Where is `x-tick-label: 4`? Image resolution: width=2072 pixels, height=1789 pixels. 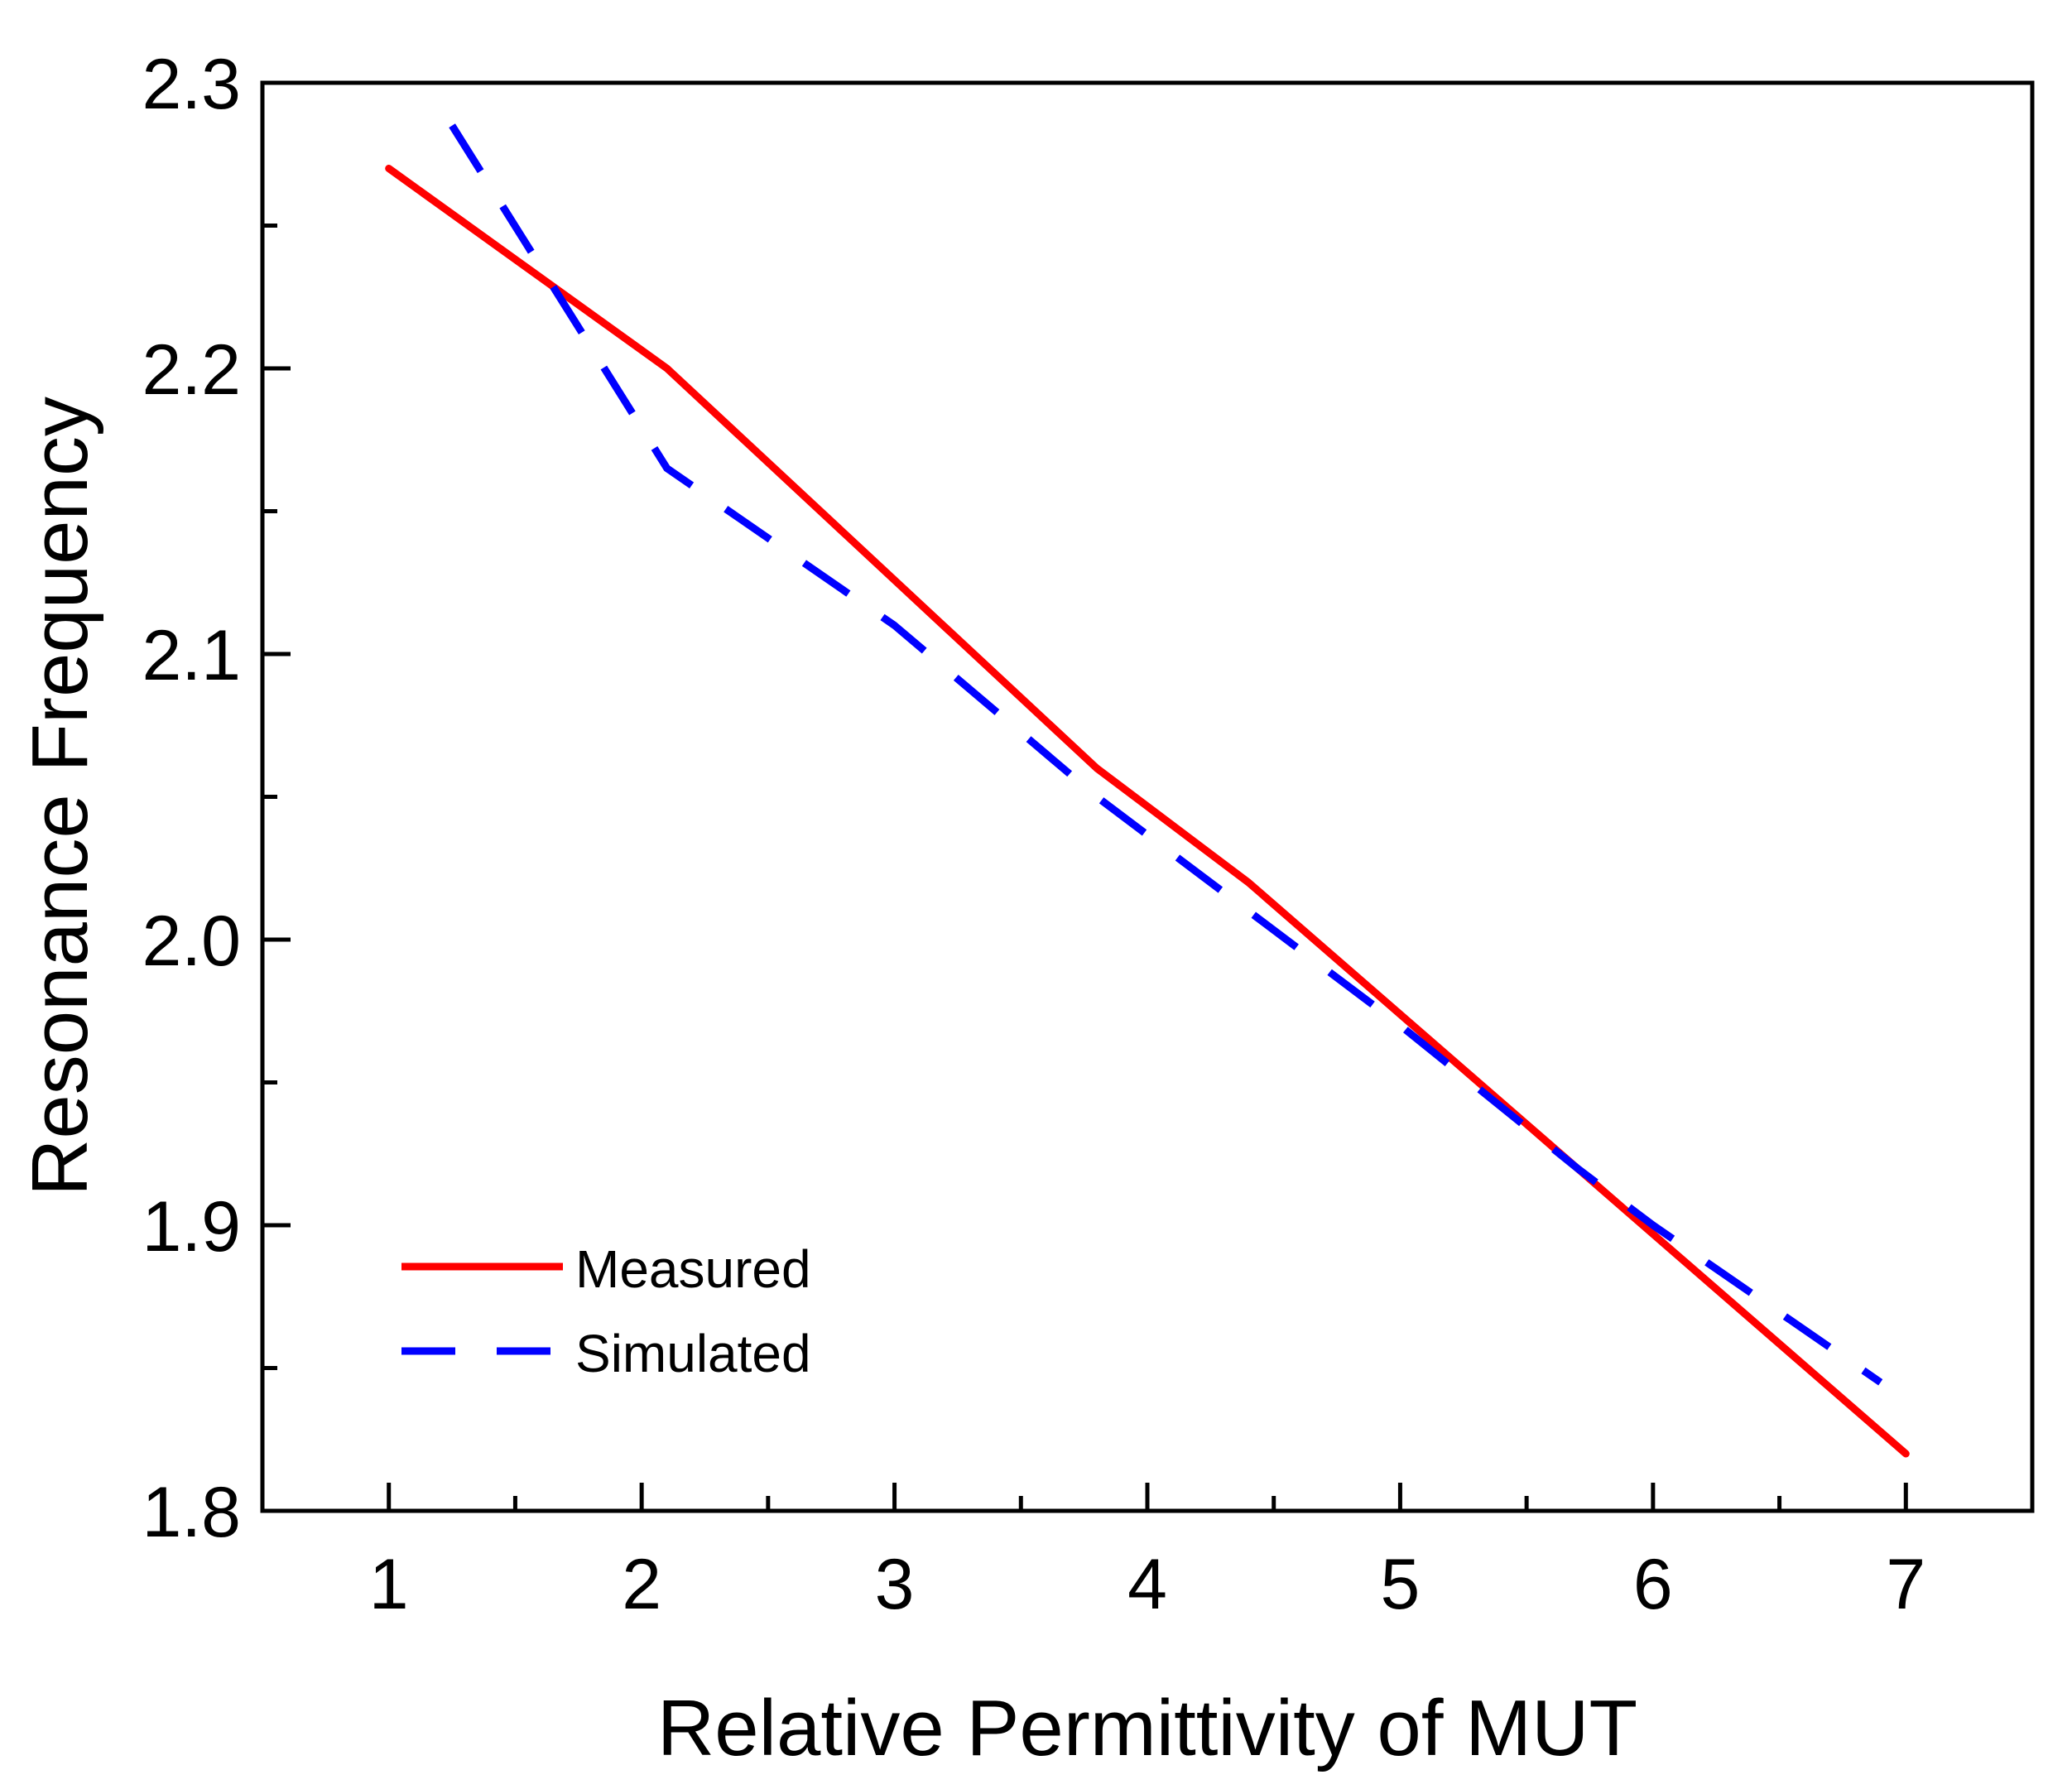 x-tick-label: 4 is located at coordinates (1147, 1584).